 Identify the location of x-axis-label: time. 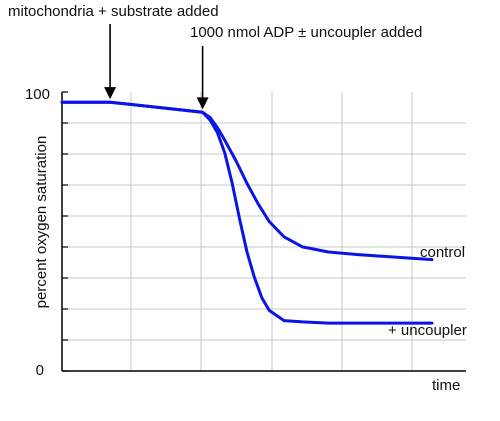
(446, 385).